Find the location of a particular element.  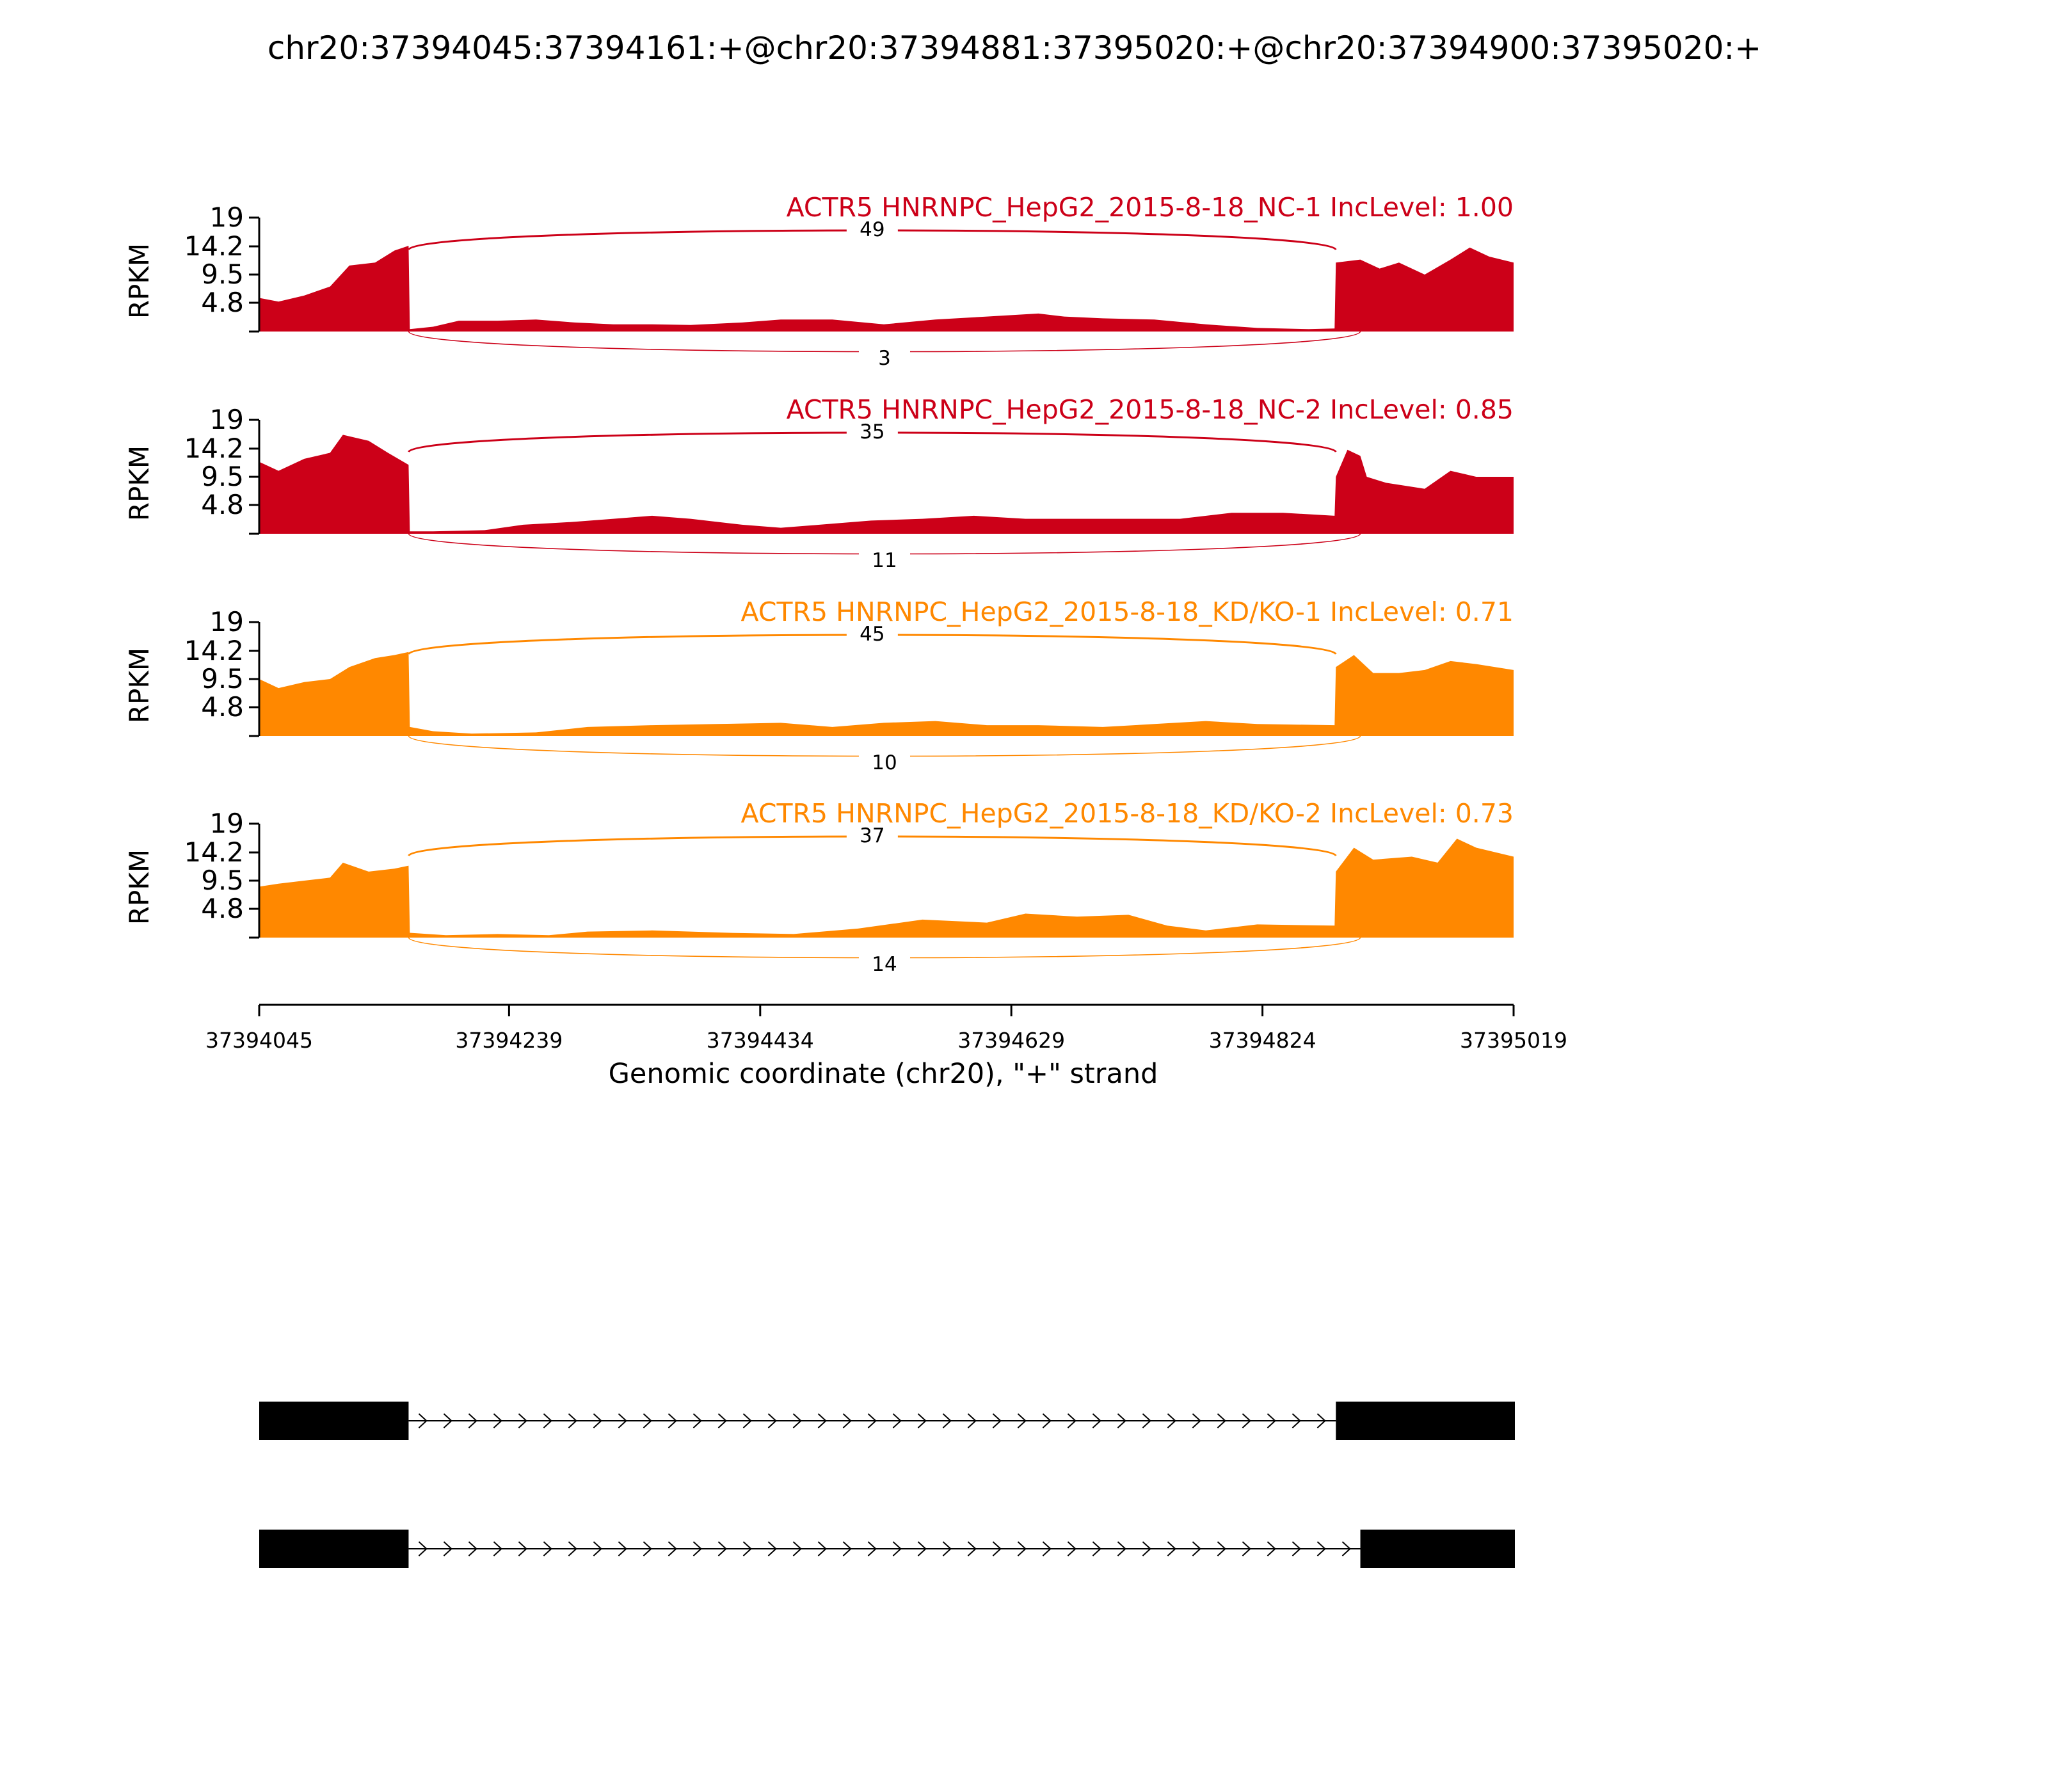

x-tick-label: 37394434 is located at coordinates (760, 1040).